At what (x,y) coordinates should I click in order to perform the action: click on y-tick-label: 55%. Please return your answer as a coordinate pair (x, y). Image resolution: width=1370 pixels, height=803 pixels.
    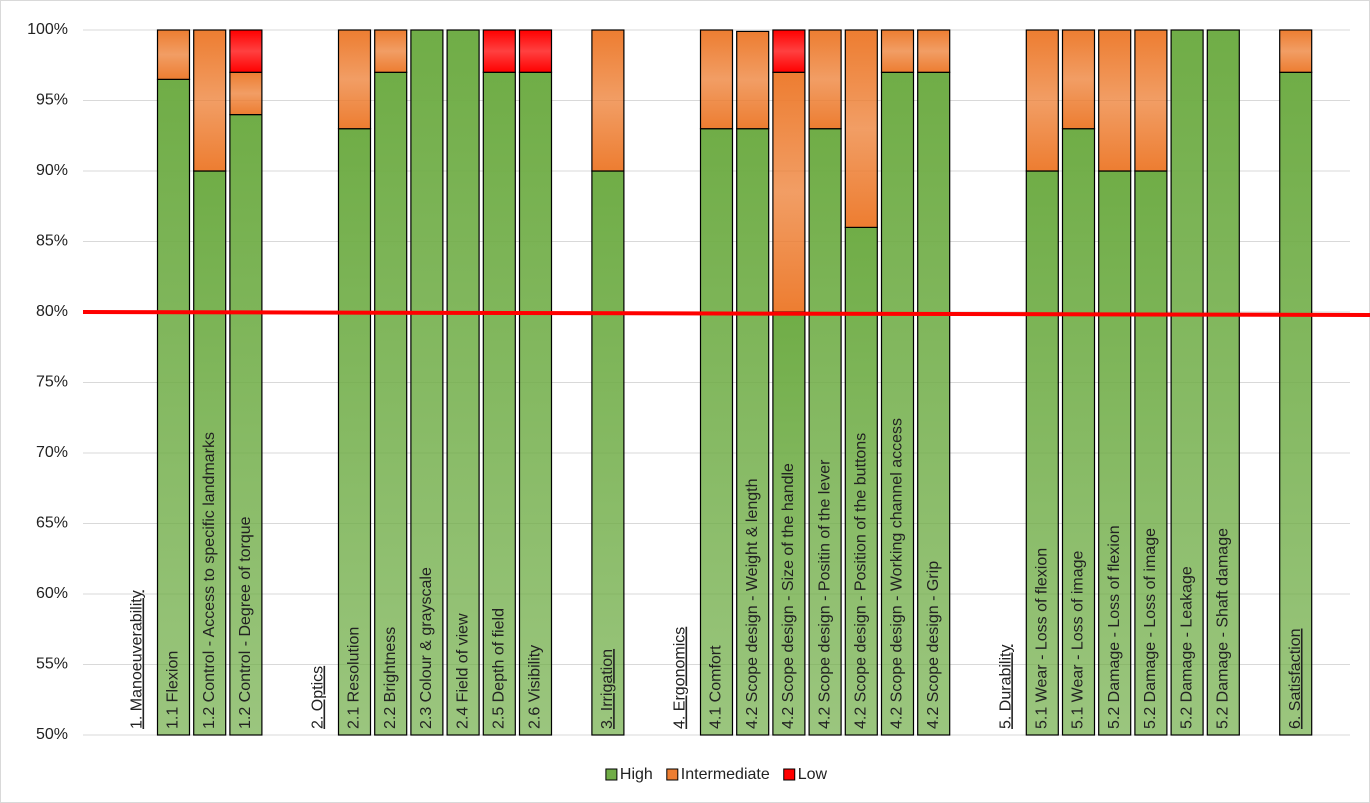
    Looking at the image, I should click on (52, 664).